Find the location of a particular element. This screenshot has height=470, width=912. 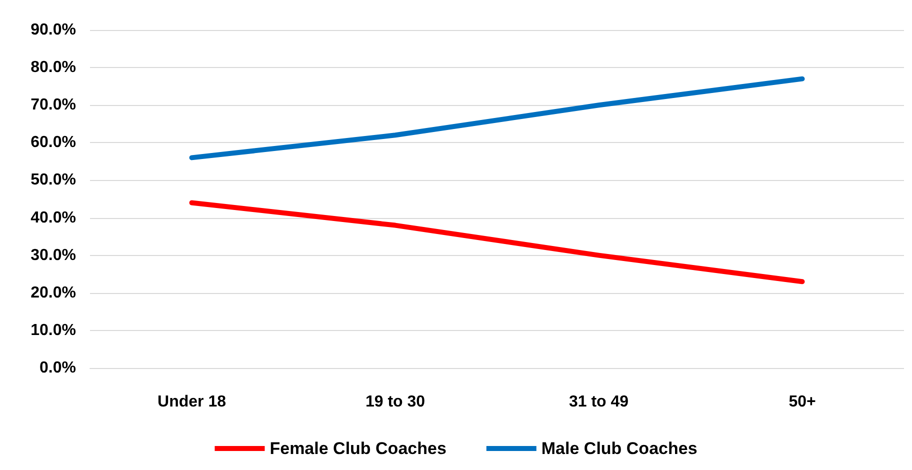

y-tick-label: 0.0% is located at coordinates (58, 368).